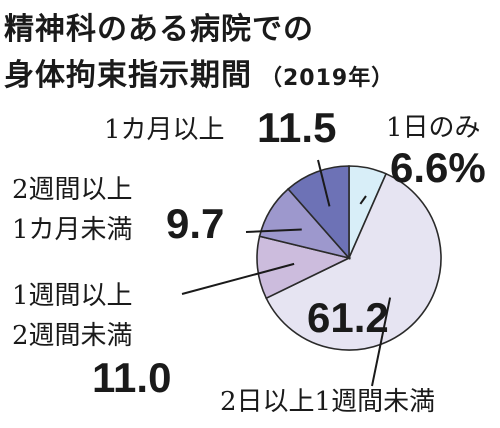 Image resolution: width=500 pixels, height=428 pixels. What do you see at coordinates (381, 342) in the screenshot?
I see `leader-line-two-days` at bounding box center [381, 342].